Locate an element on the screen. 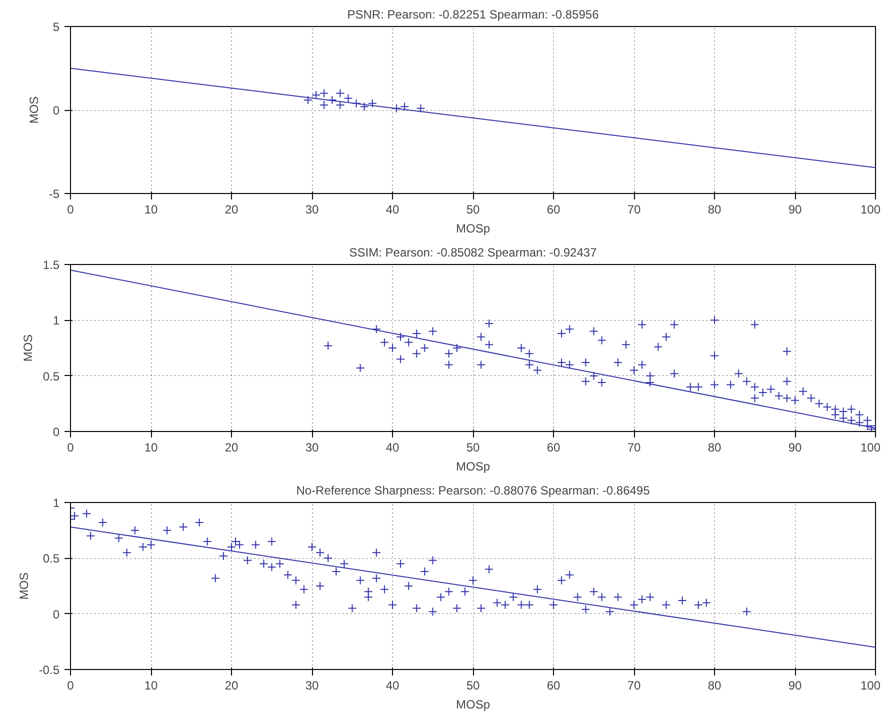 The width and height of the screenshot is (895, 726). chart-title: PSNR: Pearson: -0.82251 Spearman: -0.85956 is located at coordinates (473, 15).